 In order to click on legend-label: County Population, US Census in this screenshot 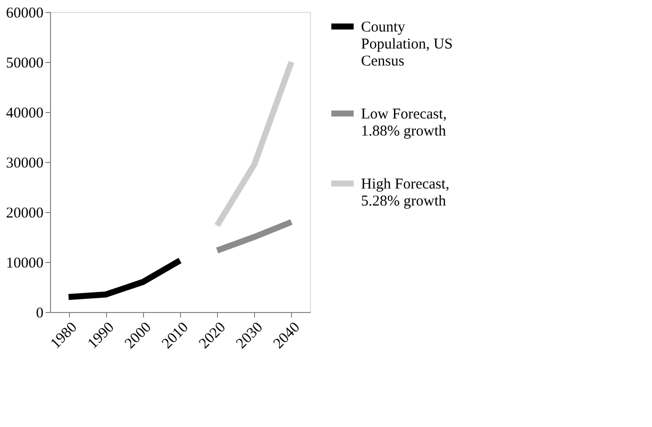, I will do `click(407, 45)`.